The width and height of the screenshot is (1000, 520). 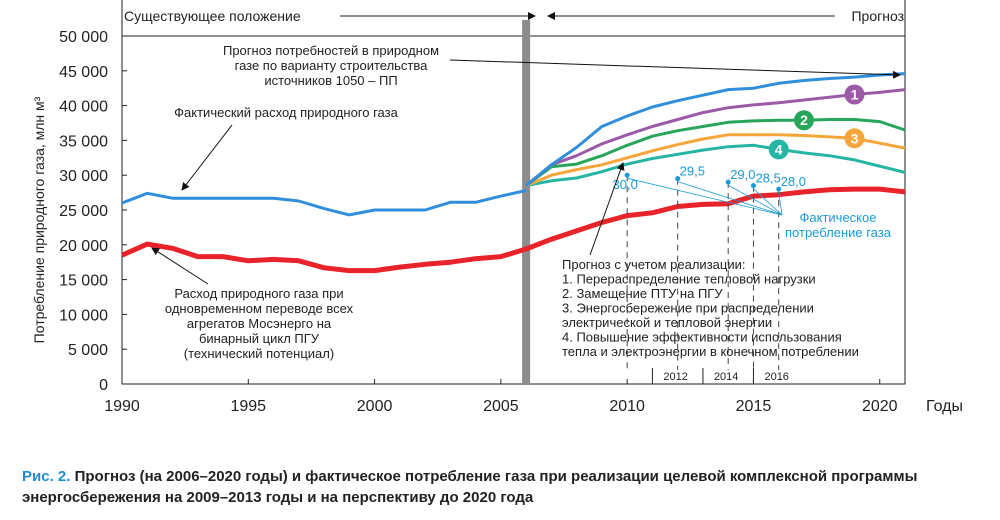 What do you see at coordinates (726, 377) in the screenshot?
I see `extra-year-label: 2014` at bounding box center [726, 377].